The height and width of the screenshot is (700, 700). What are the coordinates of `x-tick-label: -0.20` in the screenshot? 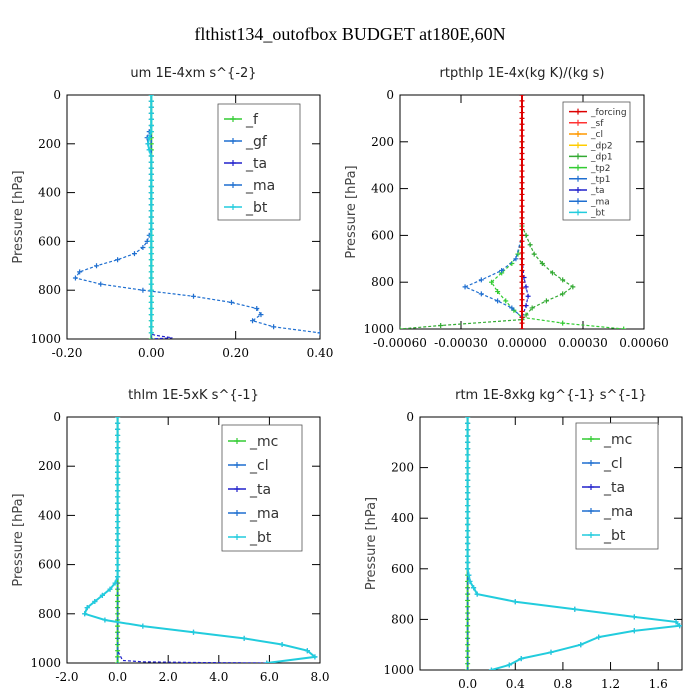 It's located at (67, 353).